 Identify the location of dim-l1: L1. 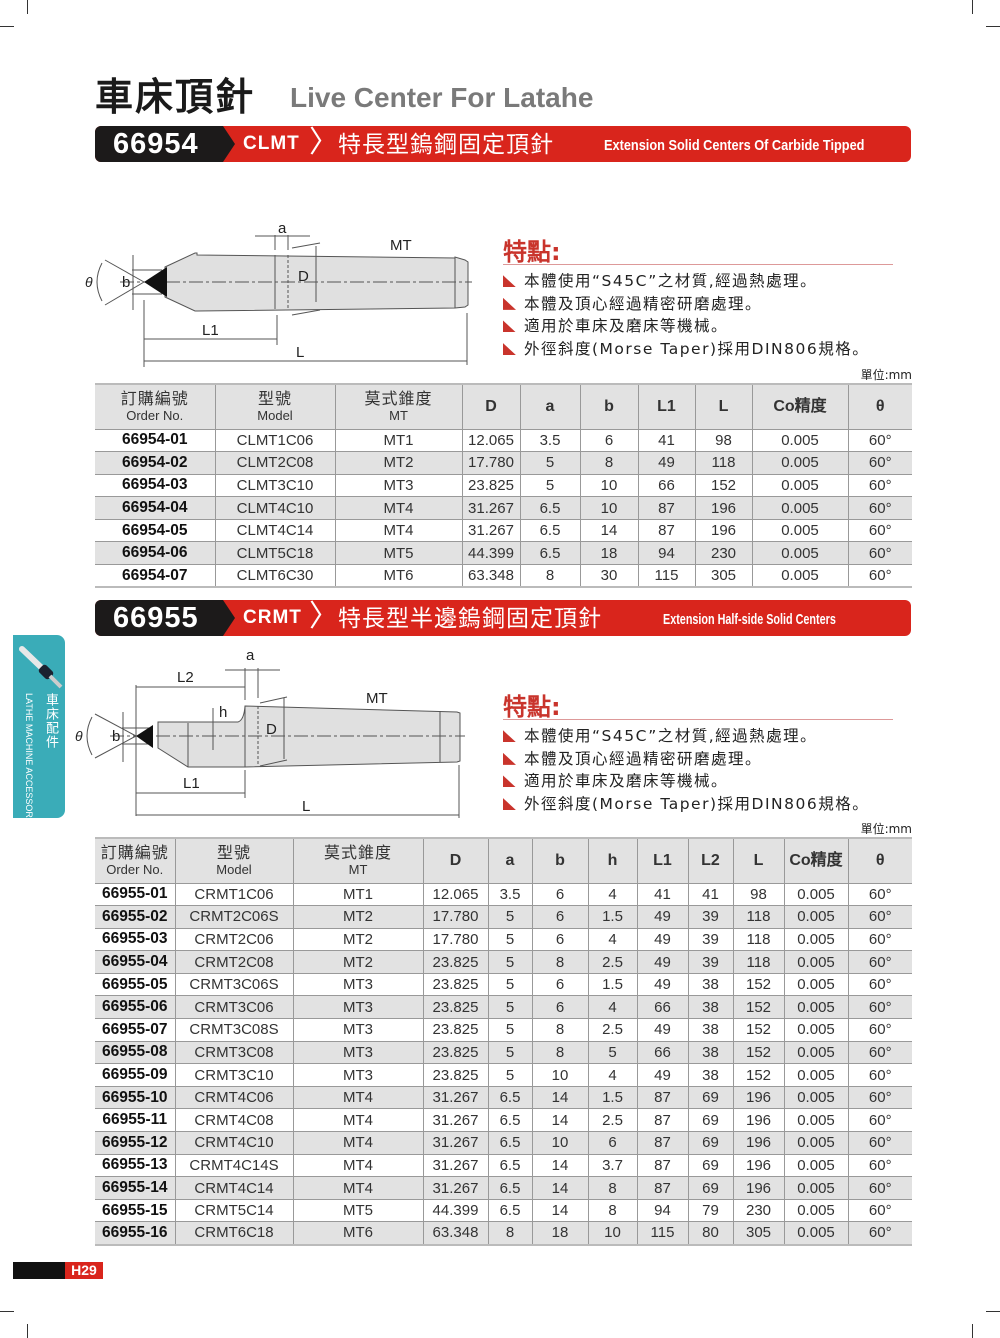
(210, 330).